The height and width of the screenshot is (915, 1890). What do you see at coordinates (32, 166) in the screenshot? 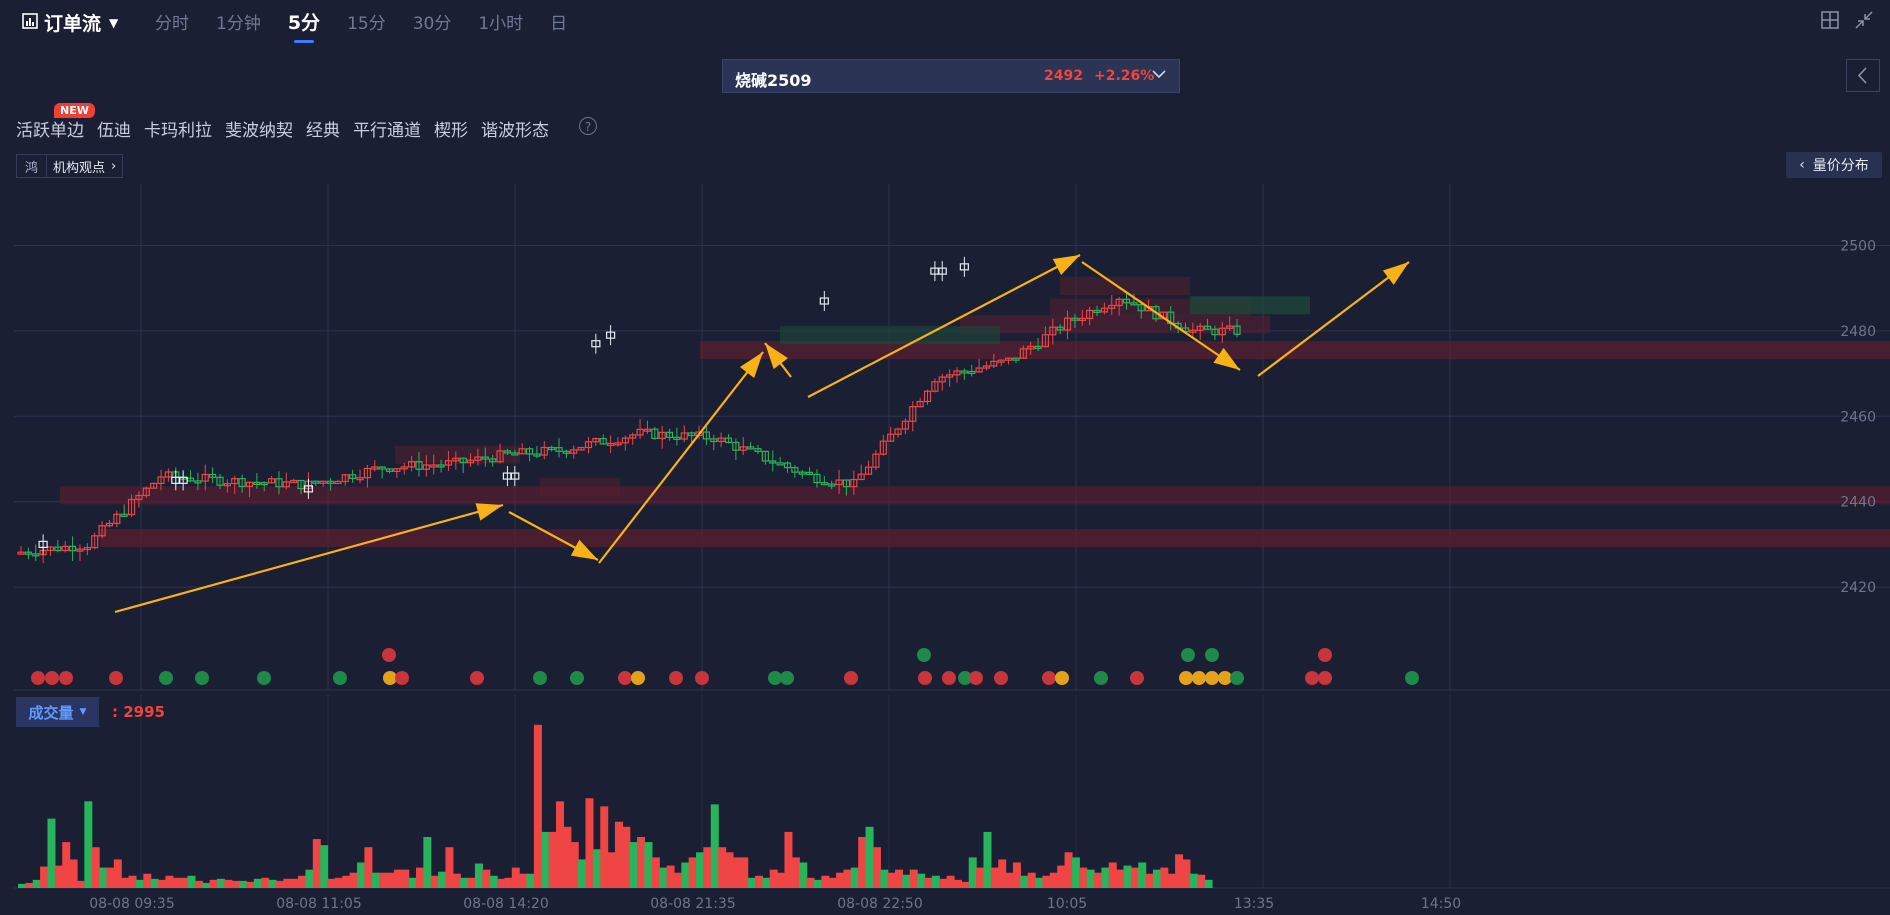
I see `institution-prefix: 鸿` at bounding box center [32, 166].